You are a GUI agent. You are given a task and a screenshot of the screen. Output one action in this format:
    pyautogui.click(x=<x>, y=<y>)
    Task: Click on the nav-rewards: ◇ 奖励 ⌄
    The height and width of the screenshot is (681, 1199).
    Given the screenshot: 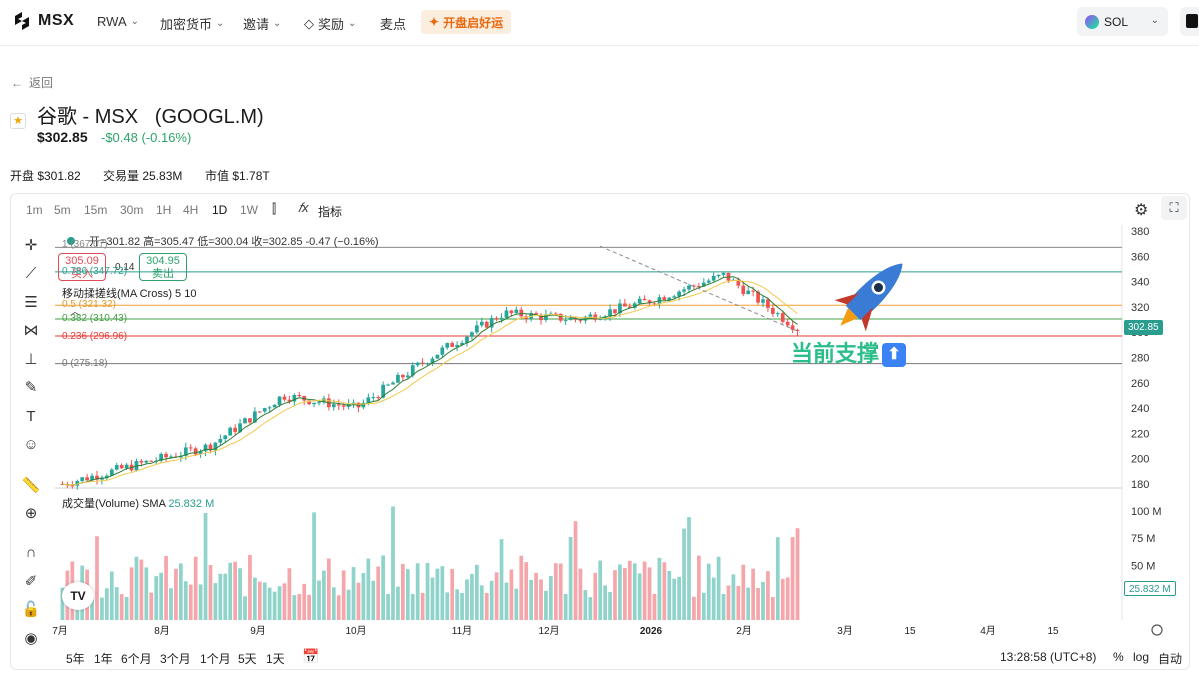 What is the action you would take?
    pyautogui.click(x=330, y=23)
    